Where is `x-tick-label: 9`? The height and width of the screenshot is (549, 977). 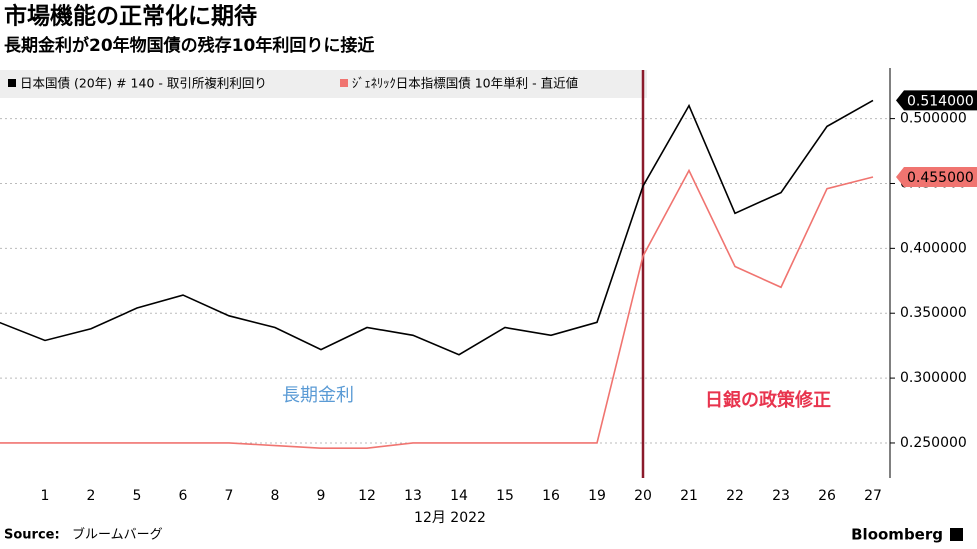
x-tick-label: 9 is located at coordinates (321, 496).